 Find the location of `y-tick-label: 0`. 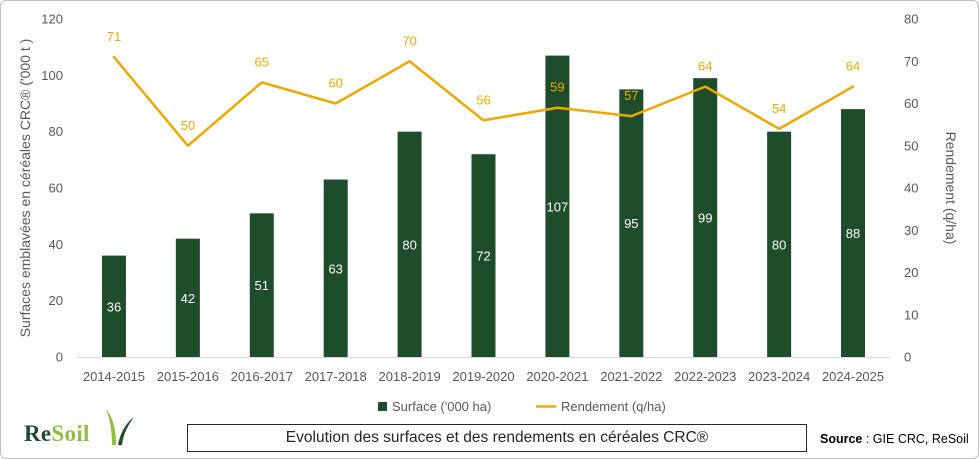

y-tick-label: 0 is located at coordinates (59, 357).